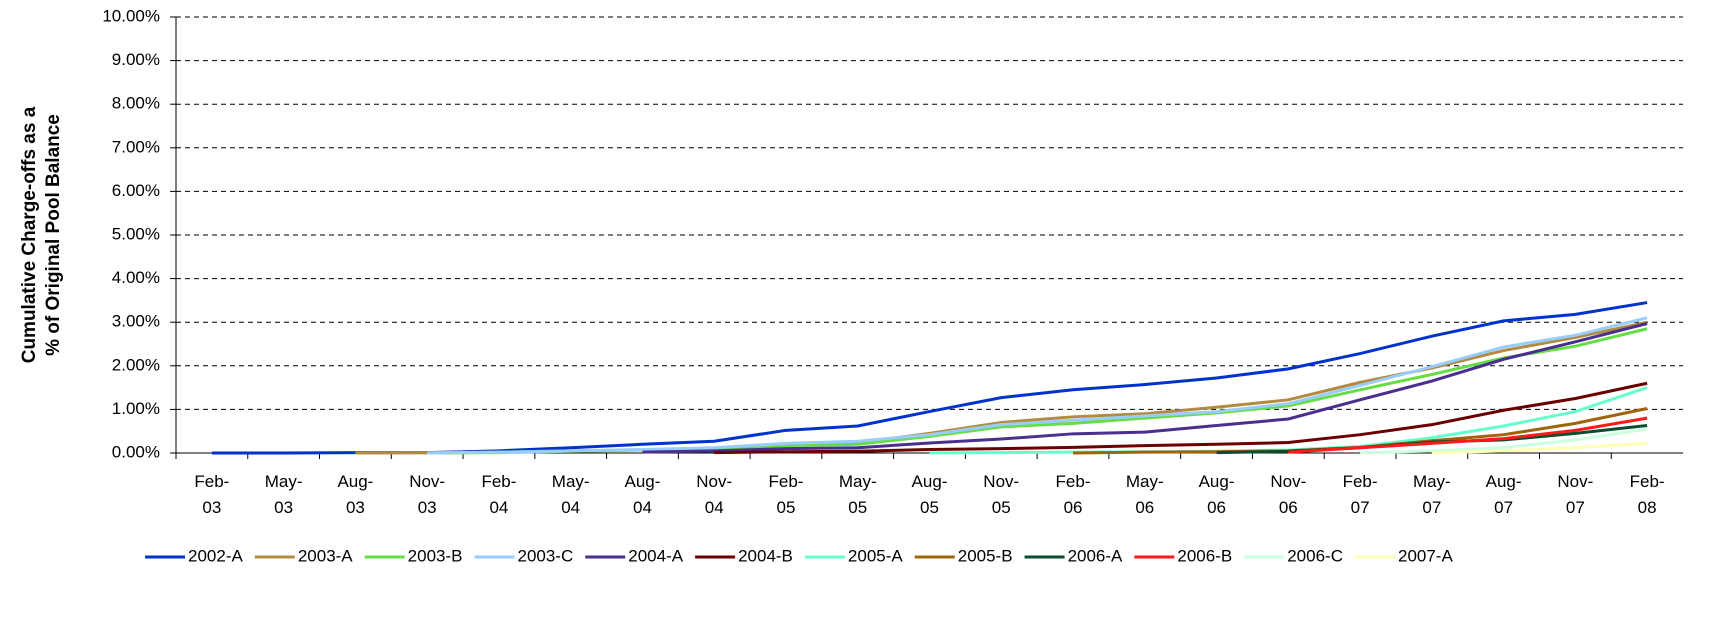 The image size is (1719, 627). Describe the element at coordinates (1360, 494) in the screenshot. I see `x-tick-label: Feb-07` at that location.